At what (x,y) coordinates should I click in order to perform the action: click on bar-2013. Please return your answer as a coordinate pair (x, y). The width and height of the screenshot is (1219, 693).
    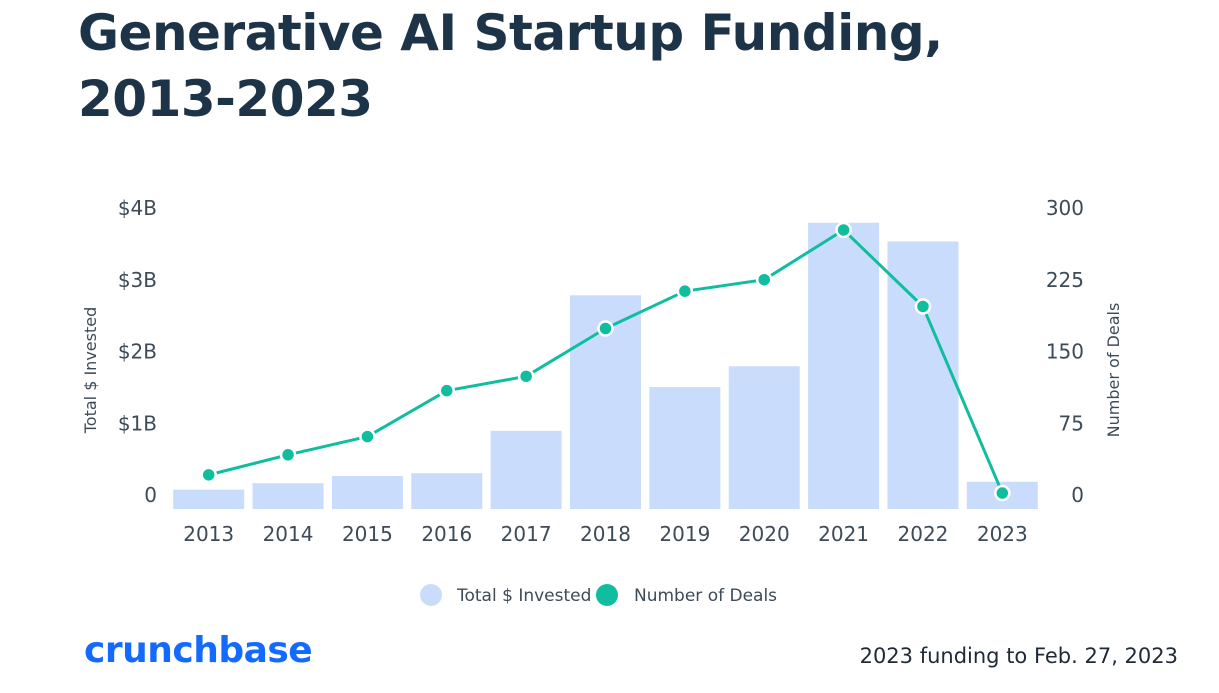
    Looking at the image, I should click on (209, 499).